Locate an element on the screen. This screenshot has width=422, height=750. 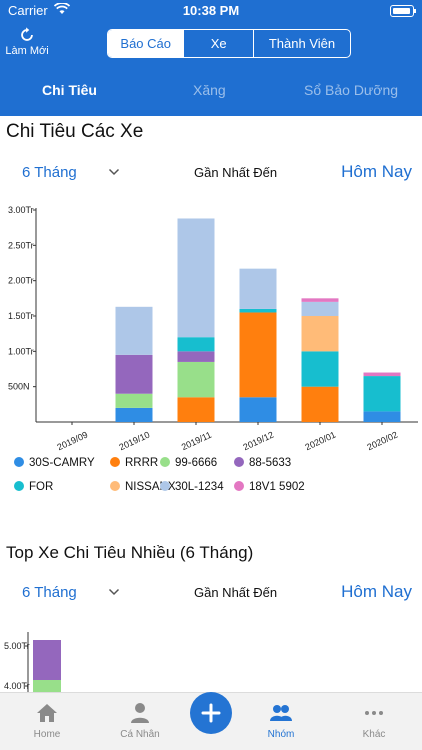
segment-vehicle: Xe is located at coordinates (219, 43).